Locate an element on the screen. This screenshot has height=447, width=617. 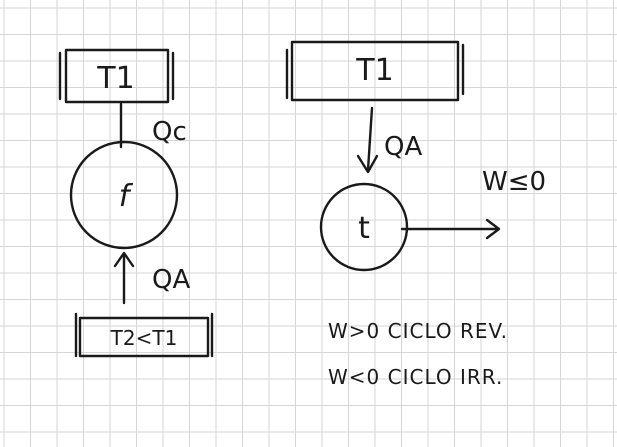
cold-reservoir-label: T2<T1 is located at coordinates (144, 338).